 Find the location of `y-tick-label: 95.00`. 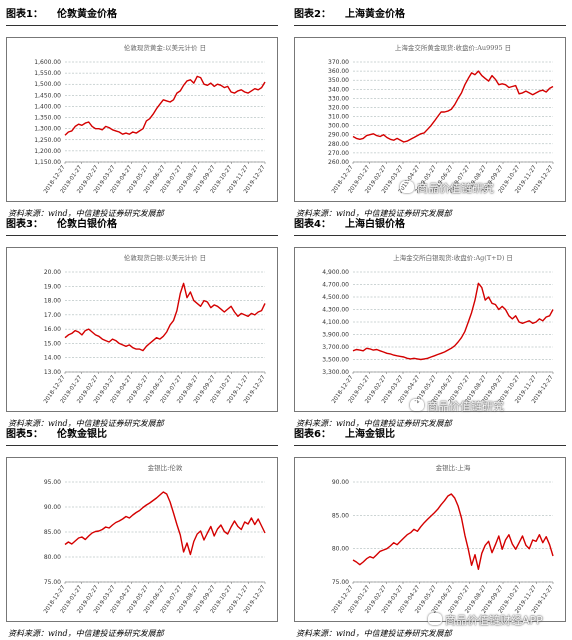

y-tick-label: 95.00 is located at coordinates (52, 482).